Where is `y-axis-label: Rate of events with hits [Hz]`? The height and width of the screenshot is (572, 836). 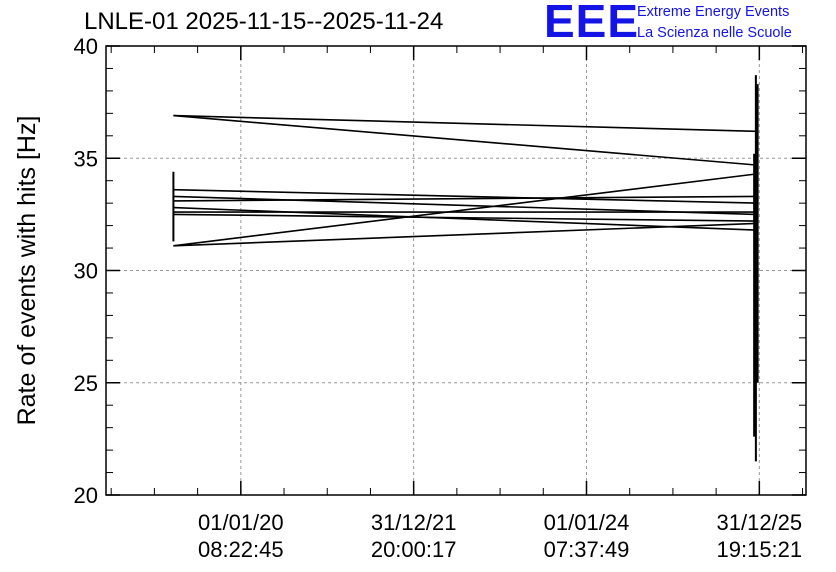
y-axis-label: Rate of events with hits [Hz] is located at coordinates (27, 271).